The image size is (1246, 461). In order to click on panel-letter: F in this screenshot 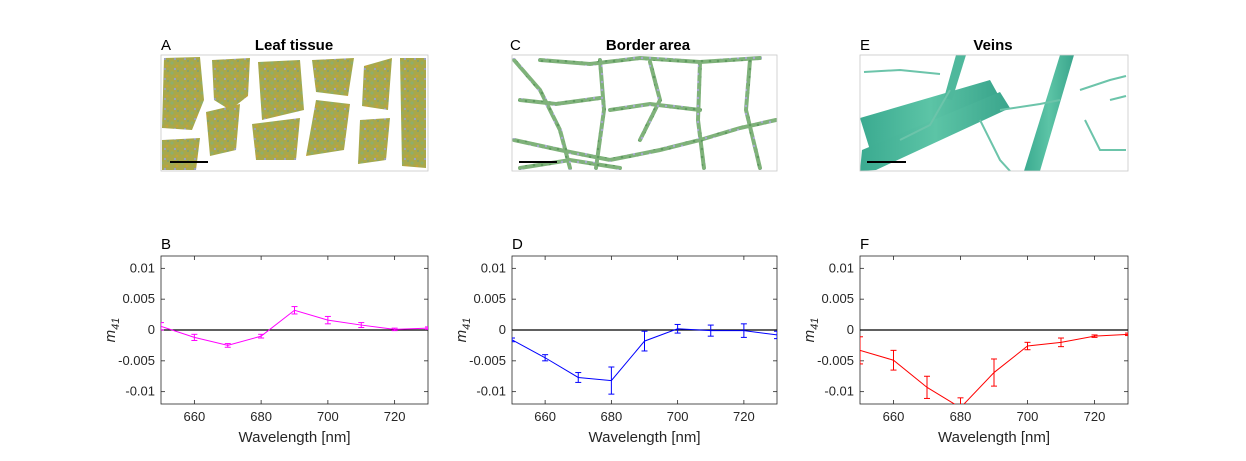, I will do `click(864, 244)`.